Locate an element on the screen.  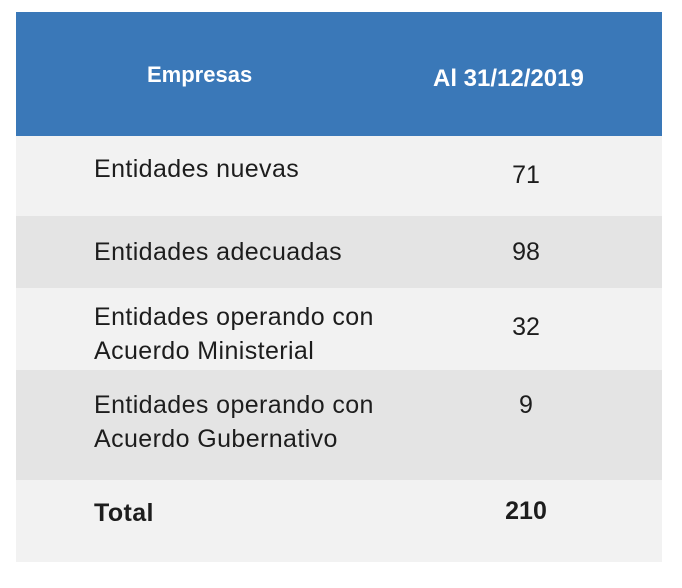
row-label-line2: Acuerdo Gubernativo is located at coordinates (216, 439).